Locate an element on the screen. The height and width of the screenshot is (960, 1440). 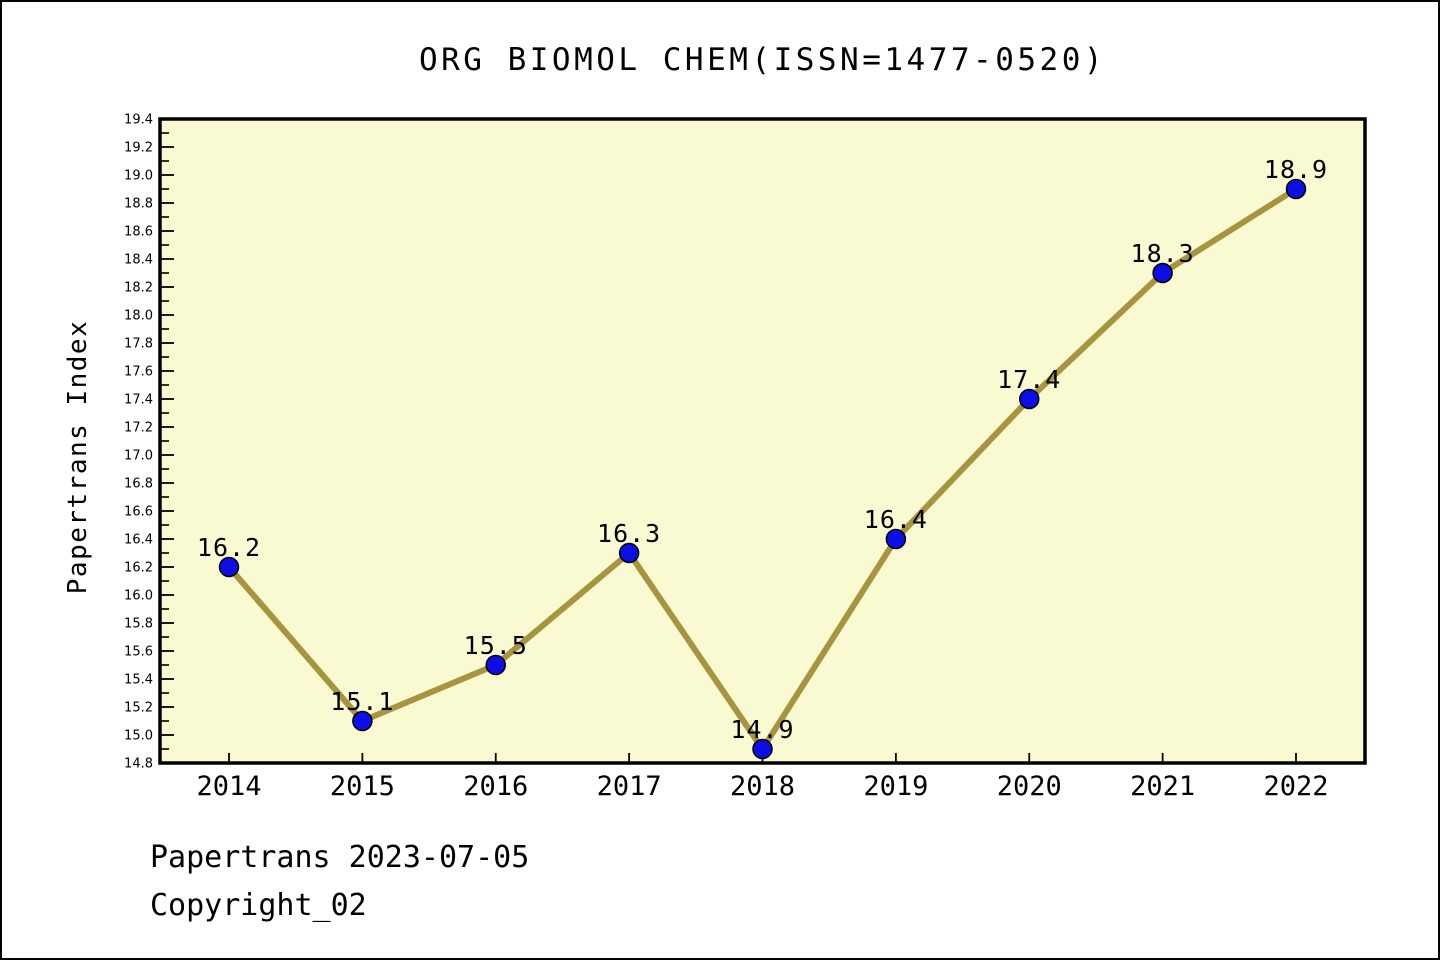
y-tick-label: 19.2 is located at coordinates (138, 148).